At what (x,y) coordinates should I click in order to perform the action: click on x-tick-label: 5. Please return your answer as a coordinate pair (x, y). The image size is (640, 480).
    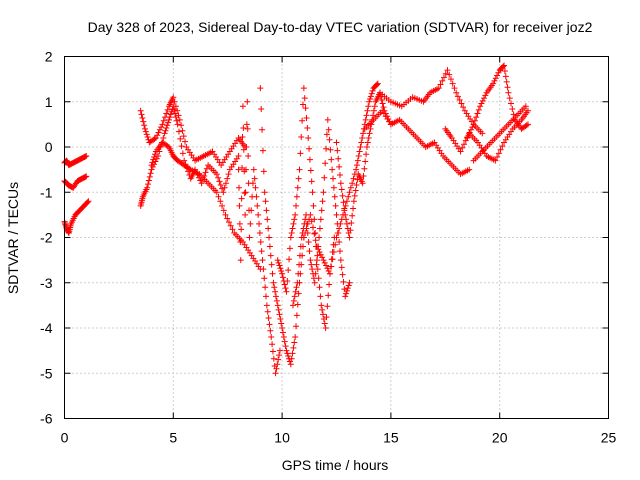
    Looking at the image, I should click on (173, 438).